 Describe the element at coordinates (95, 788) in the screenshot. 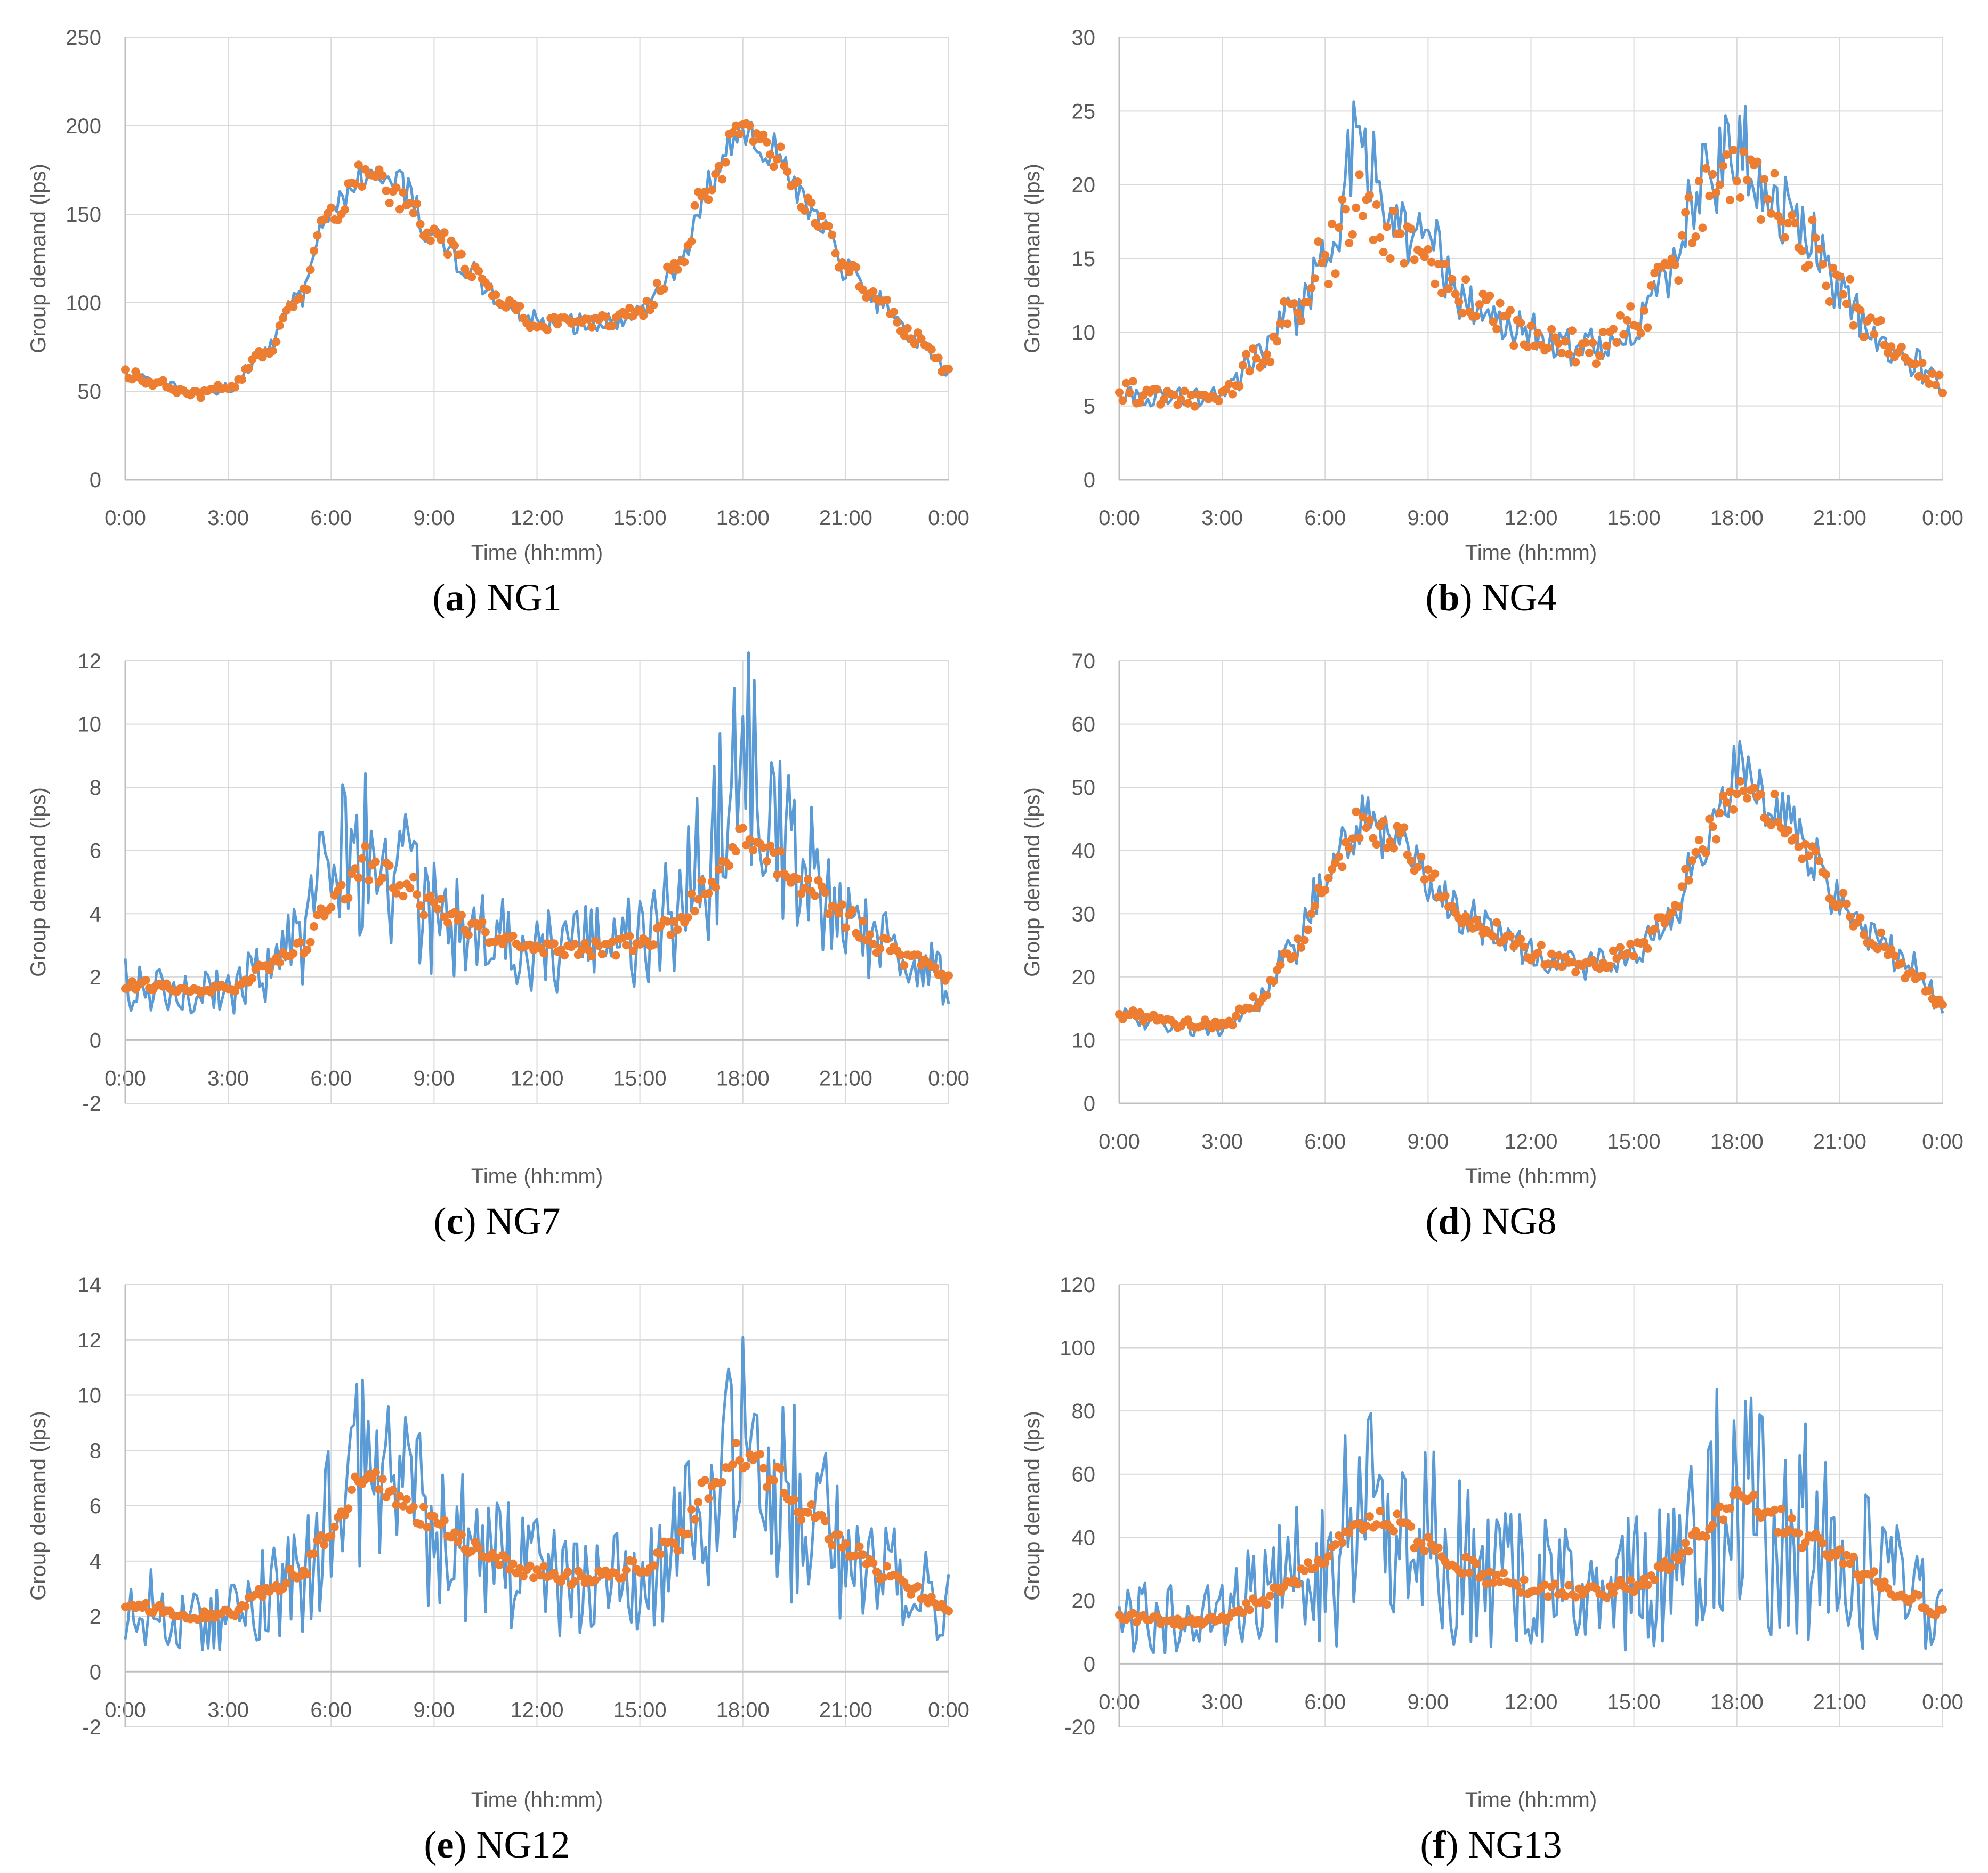

I see `y-tick-label: 8` at that location.